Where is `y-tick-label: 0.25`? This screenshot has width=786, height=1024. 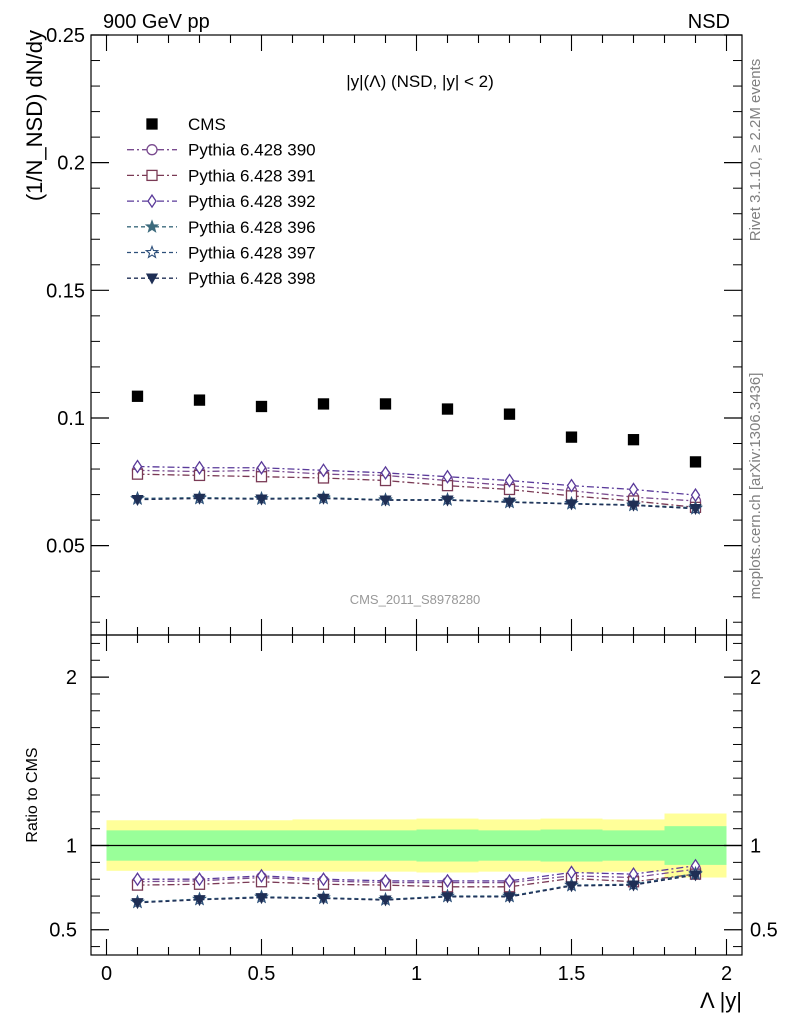
y-tick-label: 0.25 is located at coordinates (65, 36).